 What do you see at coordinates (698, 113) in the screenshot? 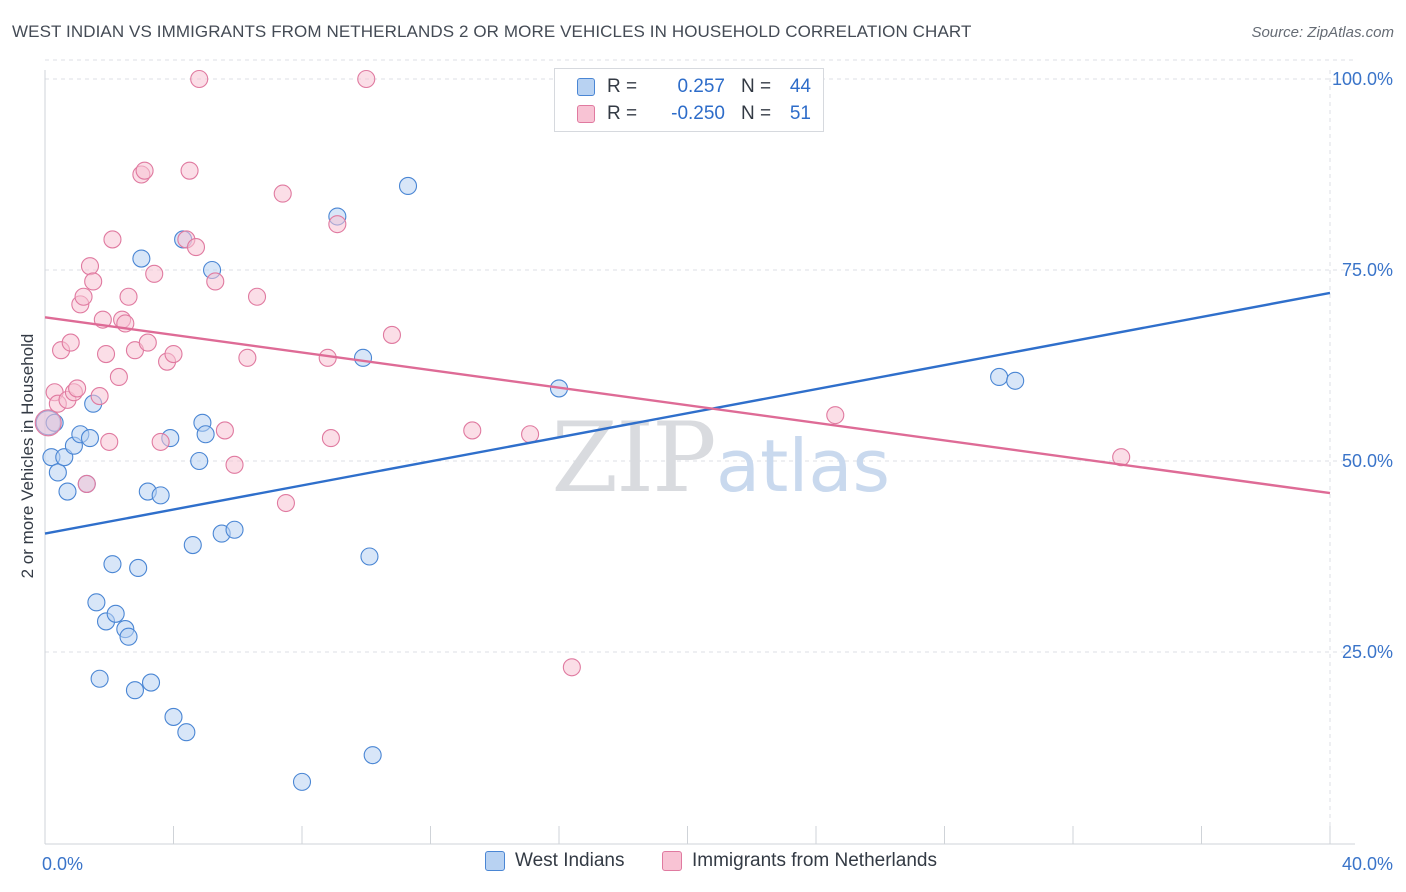
I see `legend-r-value: -0.250` at bounding box center [698, 113].